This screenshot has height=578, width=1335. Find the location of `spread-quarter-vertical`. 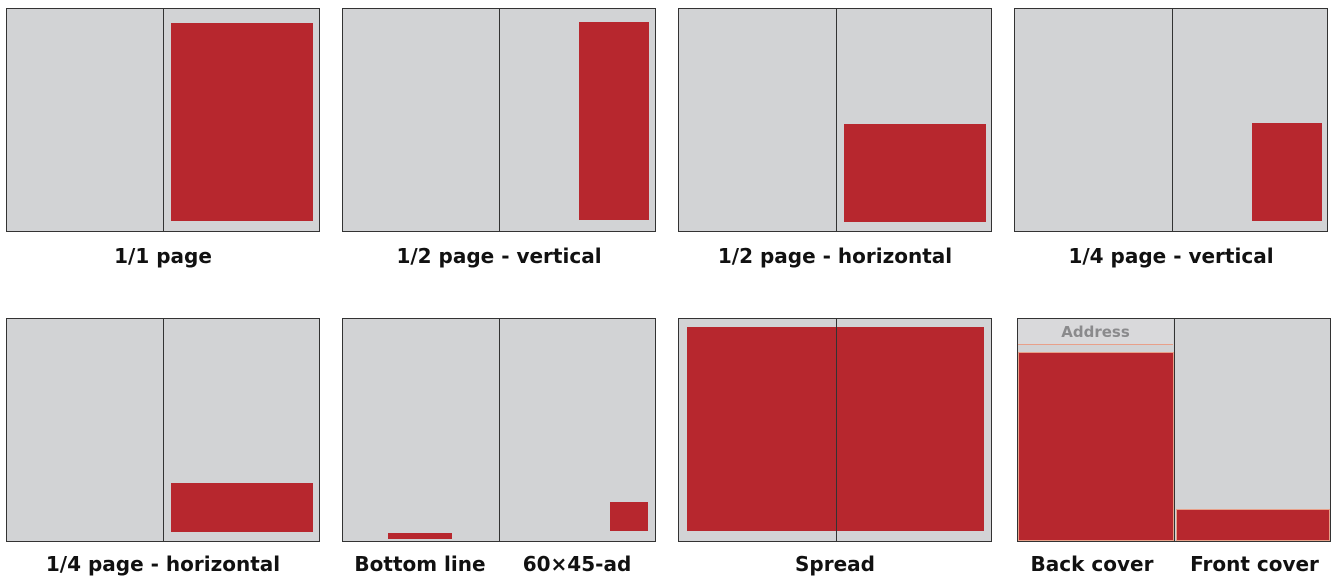

spread-quarter-vertical is located at coordinates (1171, 120).